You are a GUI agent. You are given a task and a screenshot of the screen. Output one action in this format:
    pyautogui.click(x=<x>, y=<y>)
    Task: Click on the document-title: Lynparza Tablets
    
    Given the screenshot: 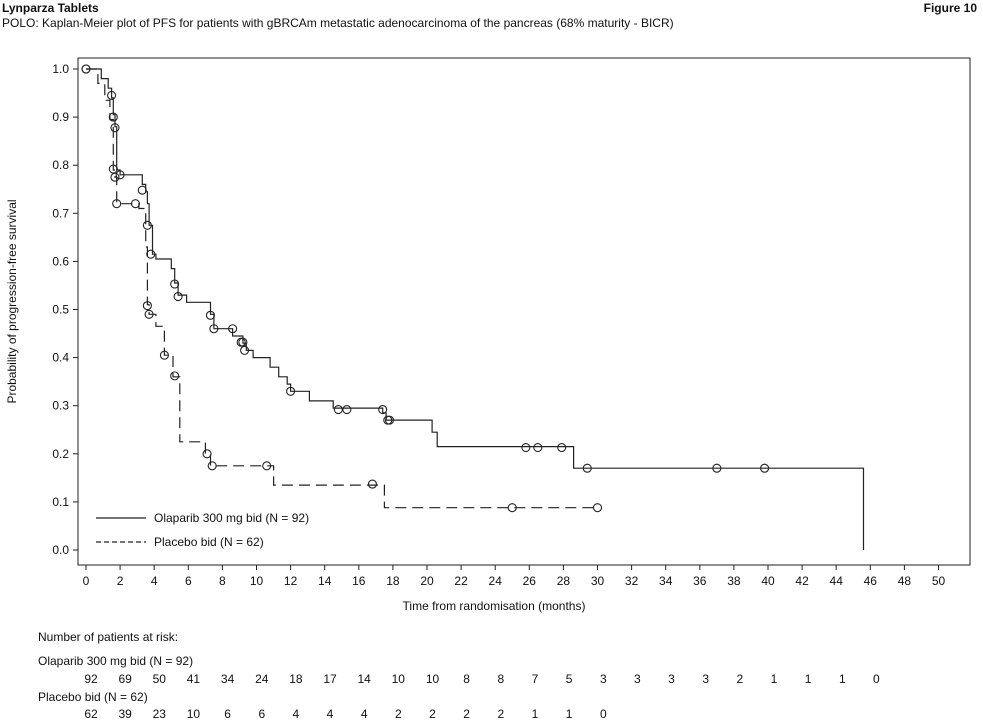 What is the action you would take?
    pyautogui.click(x=50, y=8)
    